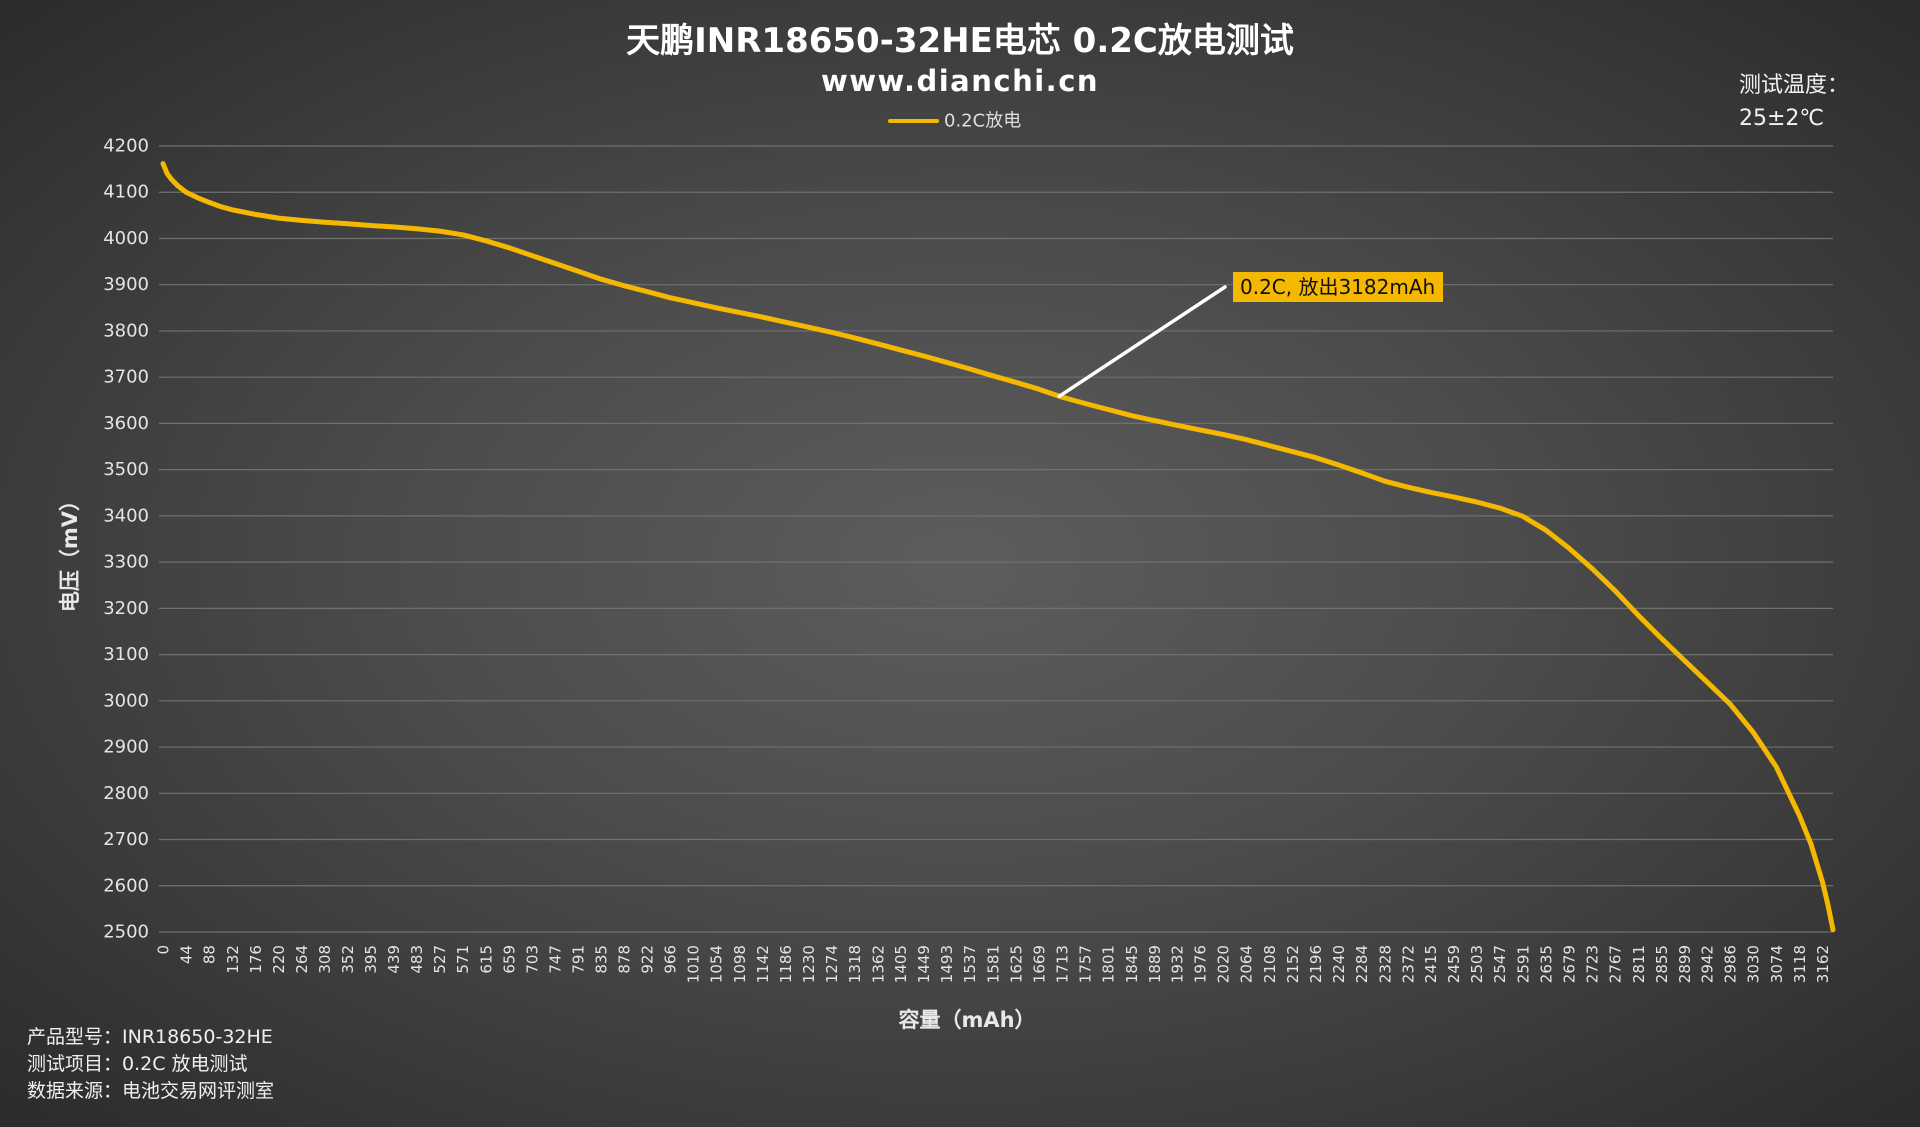  Describe the element at coordinates (1708, 964) in the screenshot. I see `x-tick-label: 2942` at that location.